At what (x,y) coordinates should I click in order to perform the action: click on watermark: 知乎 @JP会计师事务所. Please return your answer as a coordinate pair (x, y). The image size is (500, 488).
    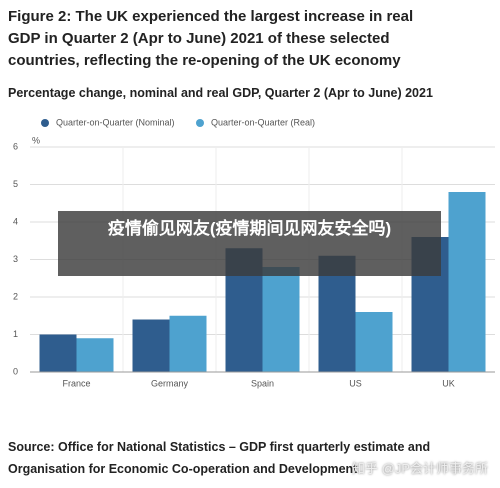
    Looking at the image, I should click on (420, 468).